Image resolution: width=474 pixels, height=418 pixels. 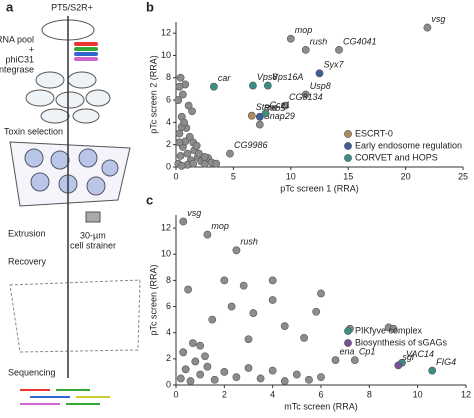 I want to click on point-label: CG8134, so click(x=306, y=97).